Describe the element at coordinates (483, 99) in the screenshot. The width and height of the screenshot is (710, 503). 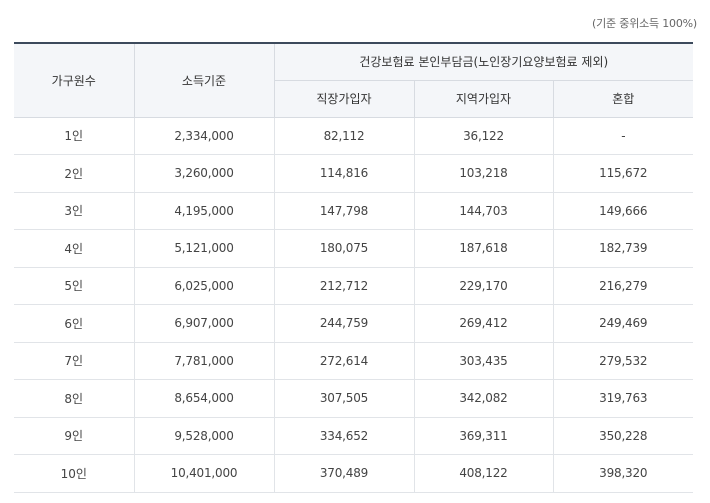
I see `header-regional: 지역가입자` at that location.